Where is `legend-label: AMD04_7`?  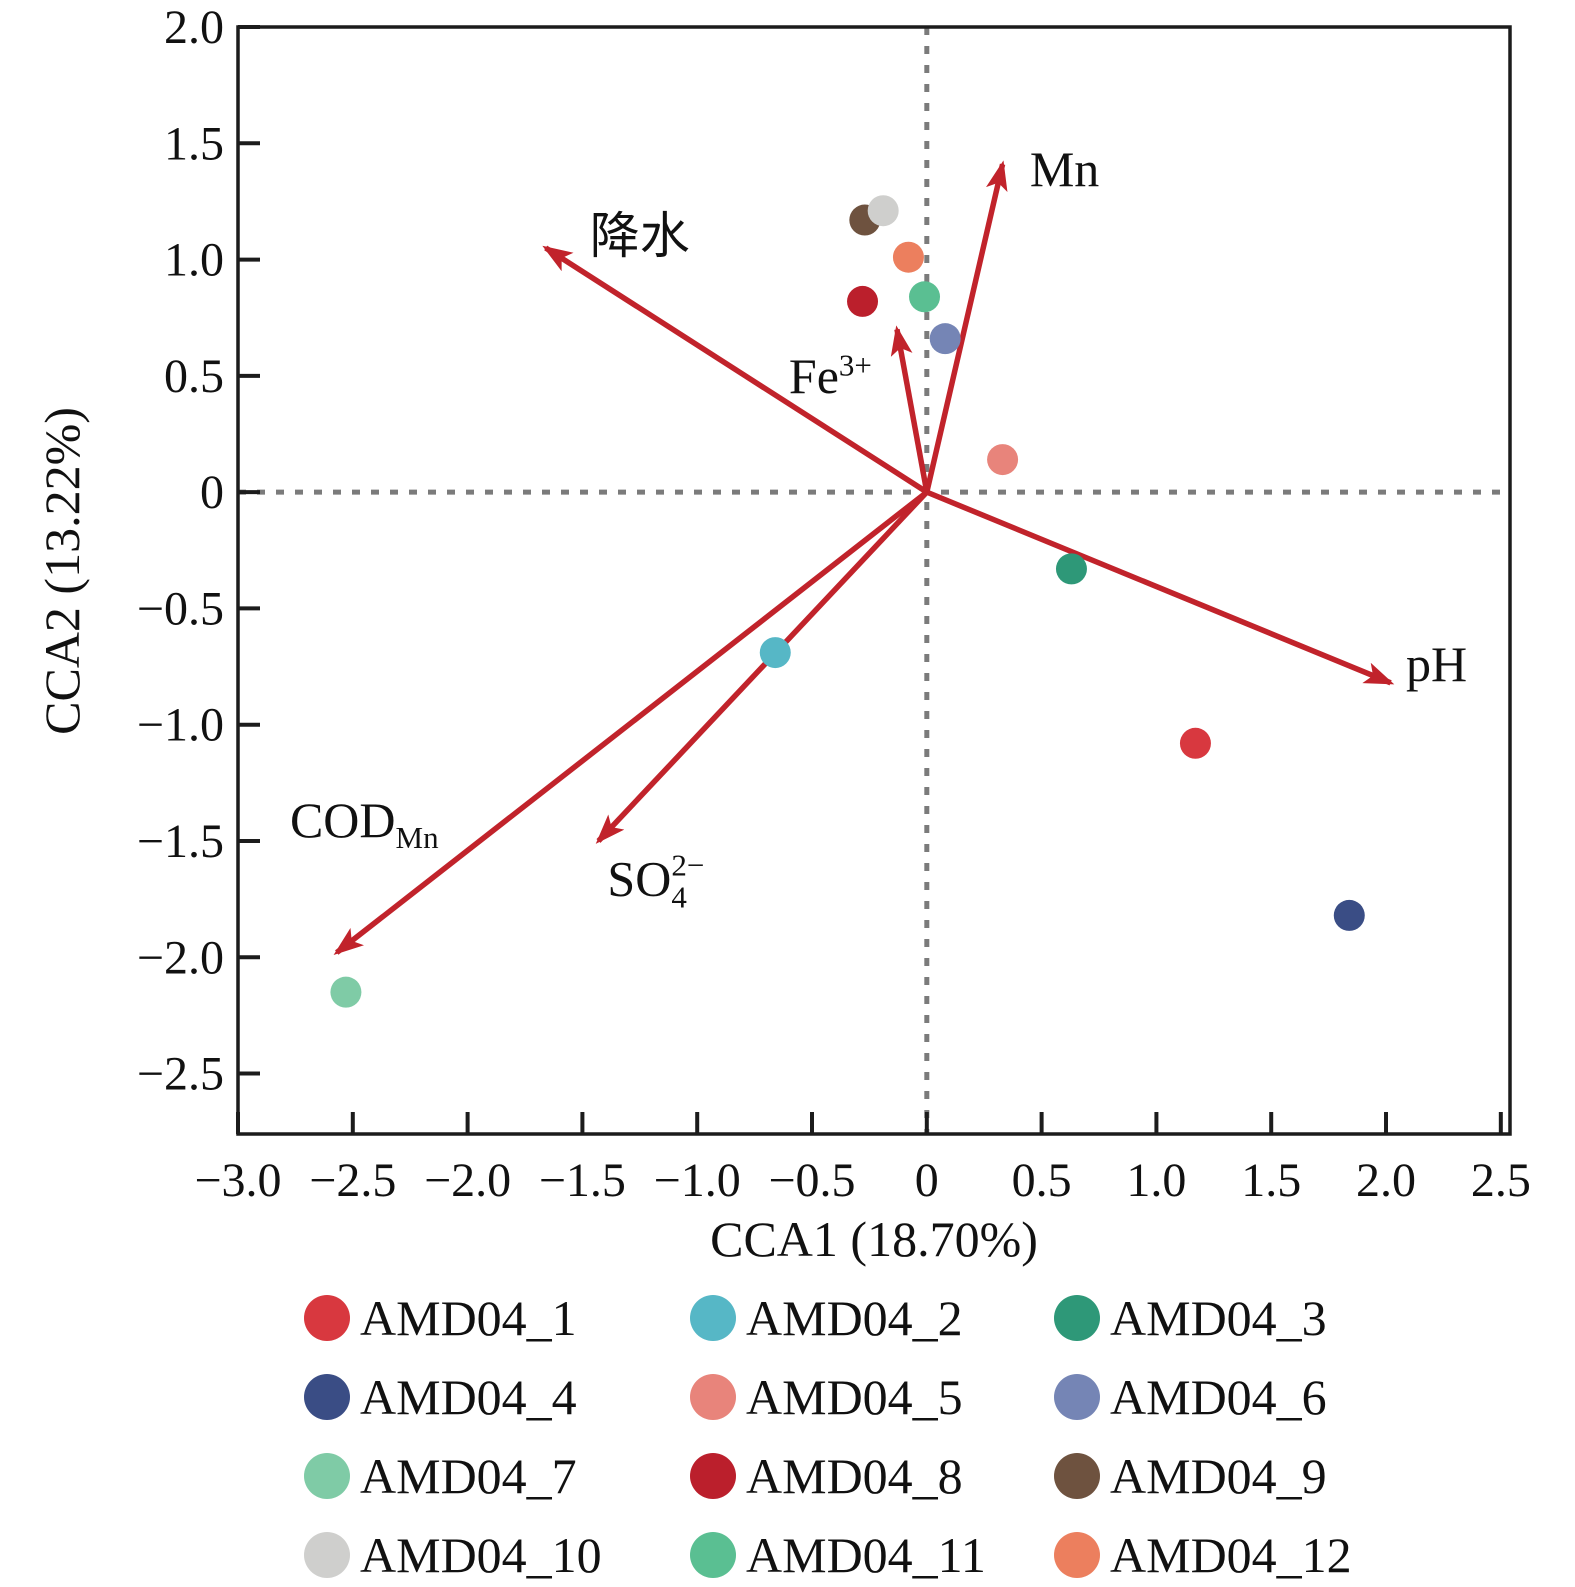
legend-label: AMD04_7 is located at coordinates (468, 1475).